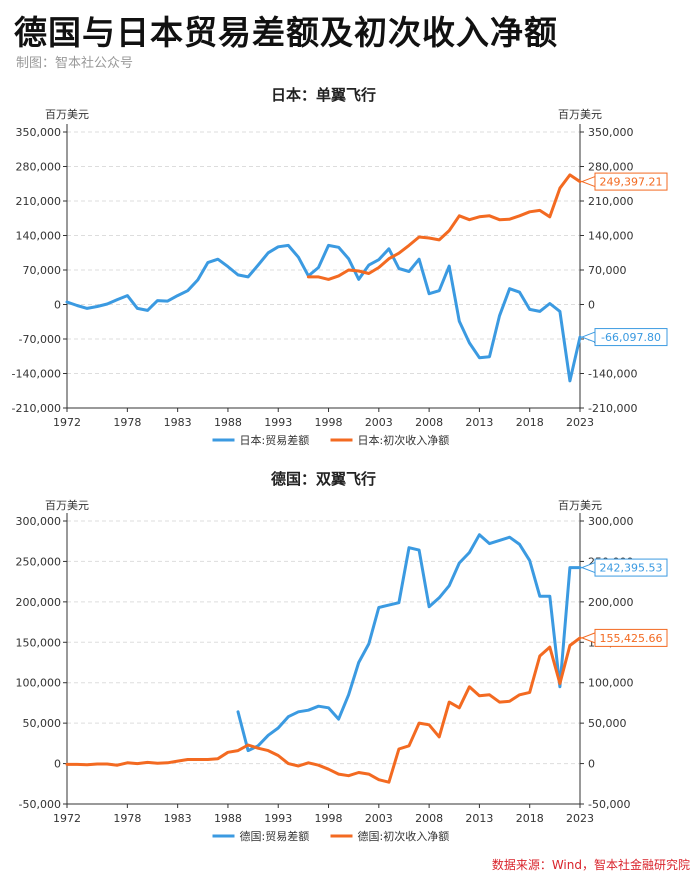  What do you see at coordinates (591, 764) in the screenshot?
I see `germany-right-tick-label: 0` at bounding box center [591, 764].